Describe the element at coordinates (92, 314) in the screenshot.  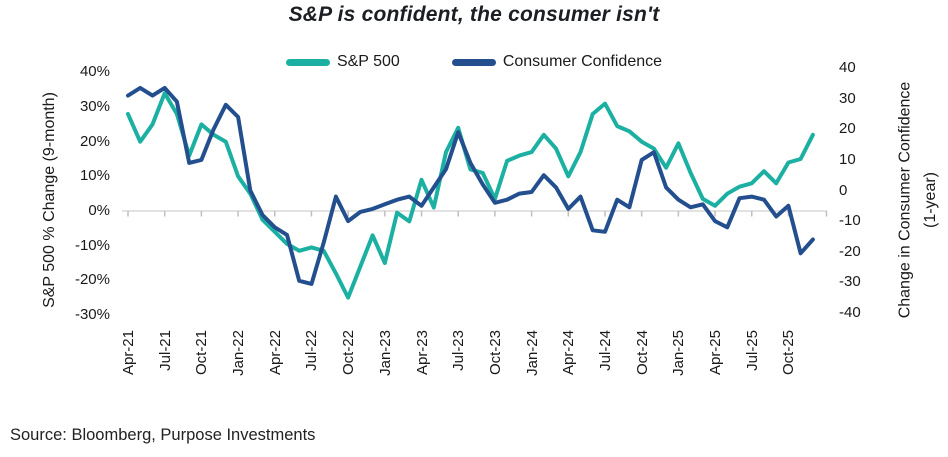
I see `left-axis-tick-label: -30%` at that location.